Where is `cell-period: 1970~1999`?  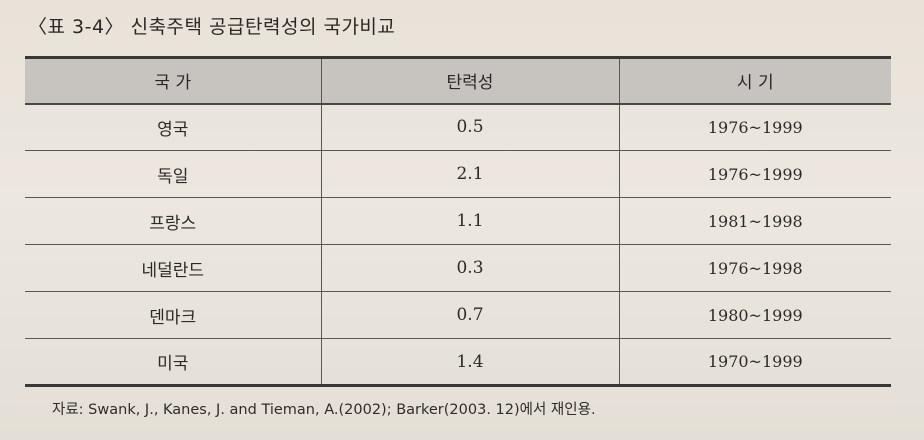 cell-period: 1970~1999 is located at coordinates (754, 362).